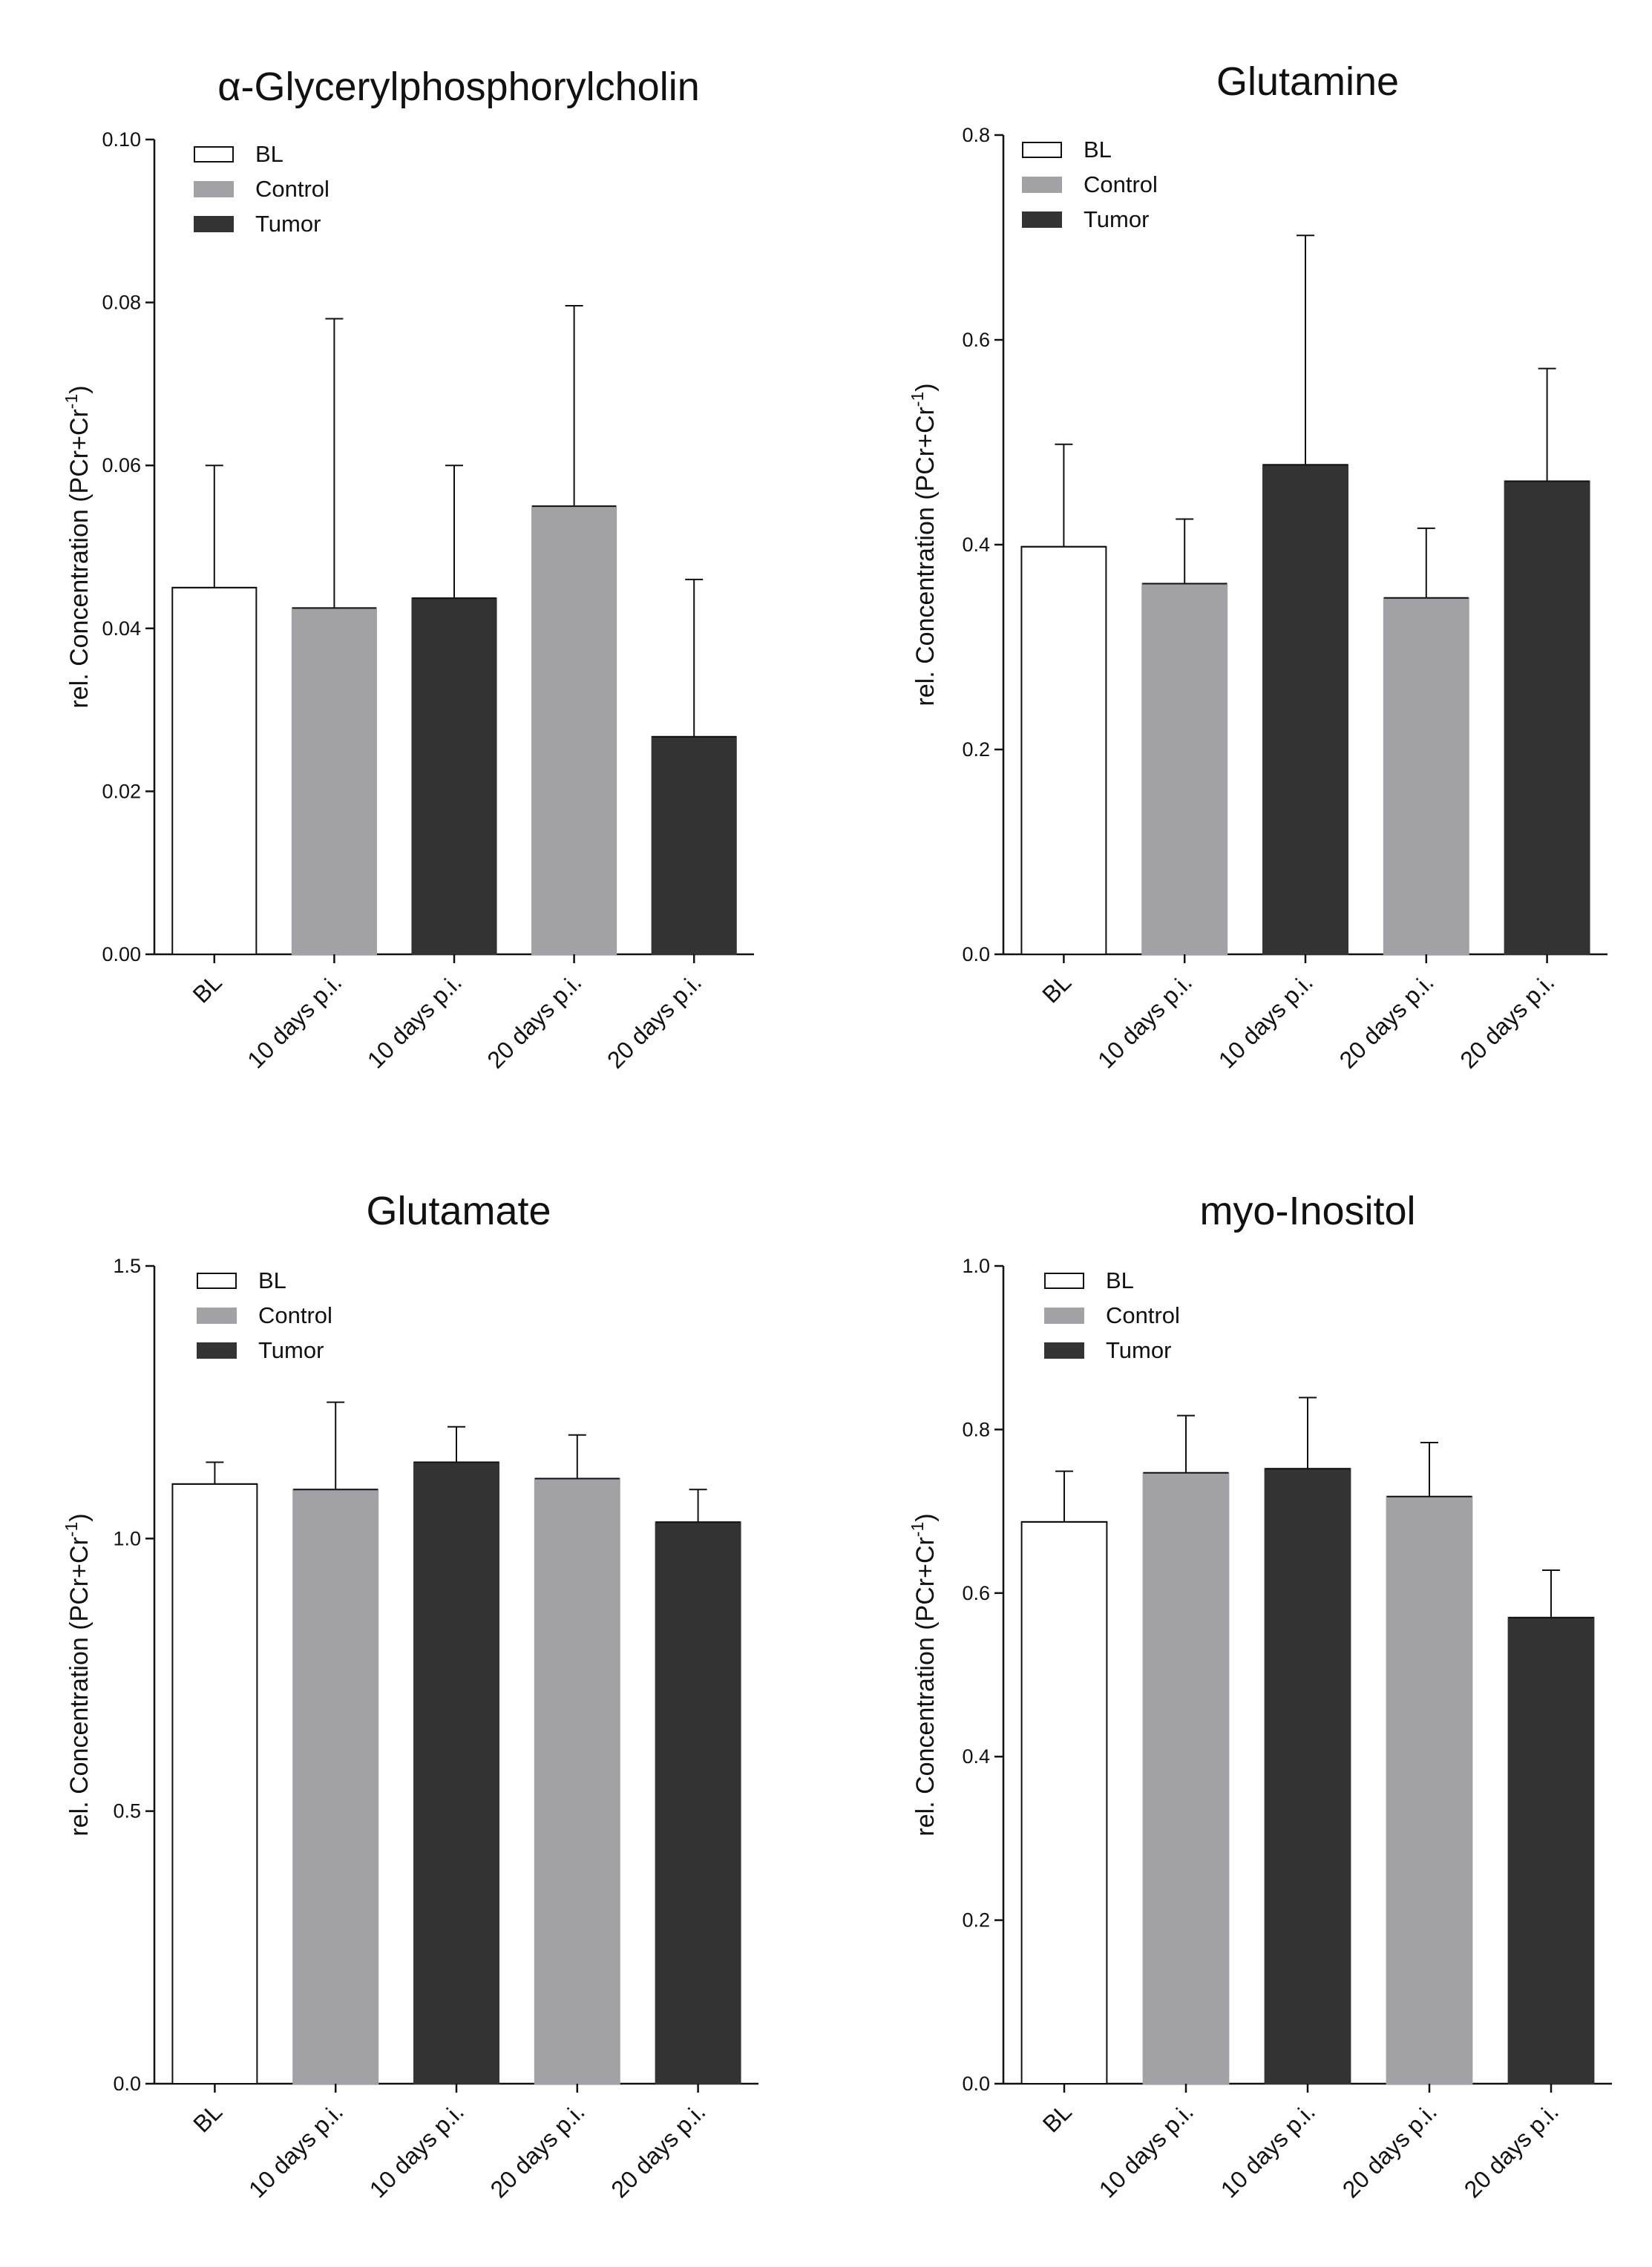 The width and height of the screenshot is (1652, 2267). What do you see at coordinates (127, 1266) in the screenshot?
I see `y-tick-label: 1.5` at bounding box center [127, 1266].